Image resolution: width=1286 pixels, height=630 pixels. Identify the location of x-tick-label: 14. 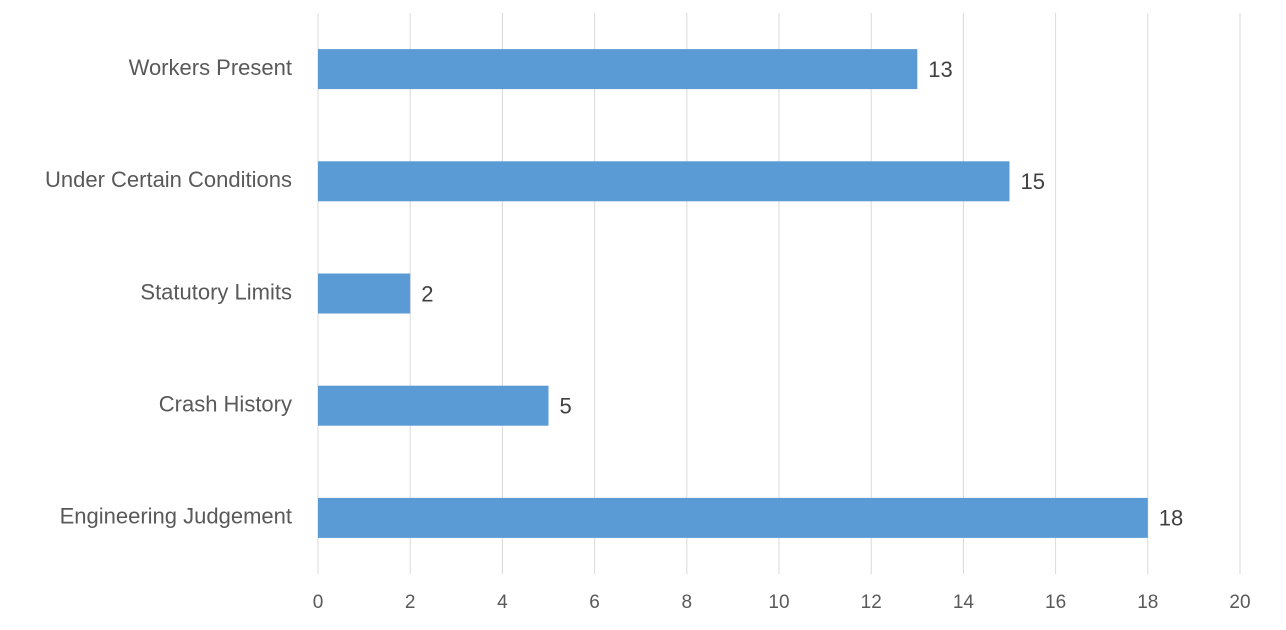
(964, 602).